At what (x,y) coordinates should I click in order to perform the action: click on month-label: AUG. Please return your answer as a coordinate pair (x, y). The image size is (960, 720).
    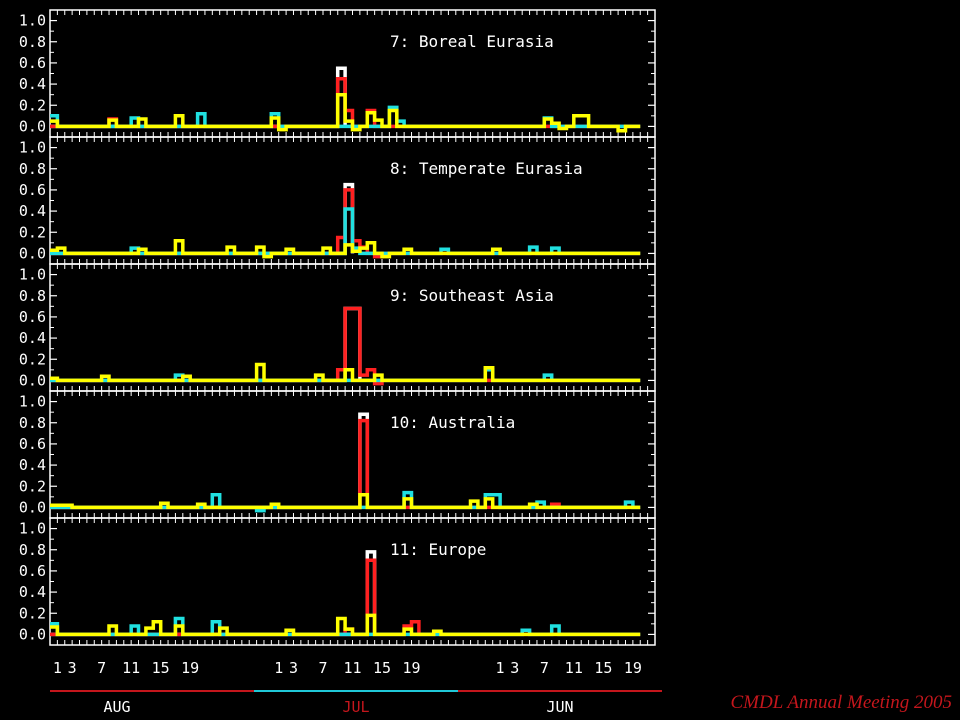
    Looking at the image, I should click on (116, 707).